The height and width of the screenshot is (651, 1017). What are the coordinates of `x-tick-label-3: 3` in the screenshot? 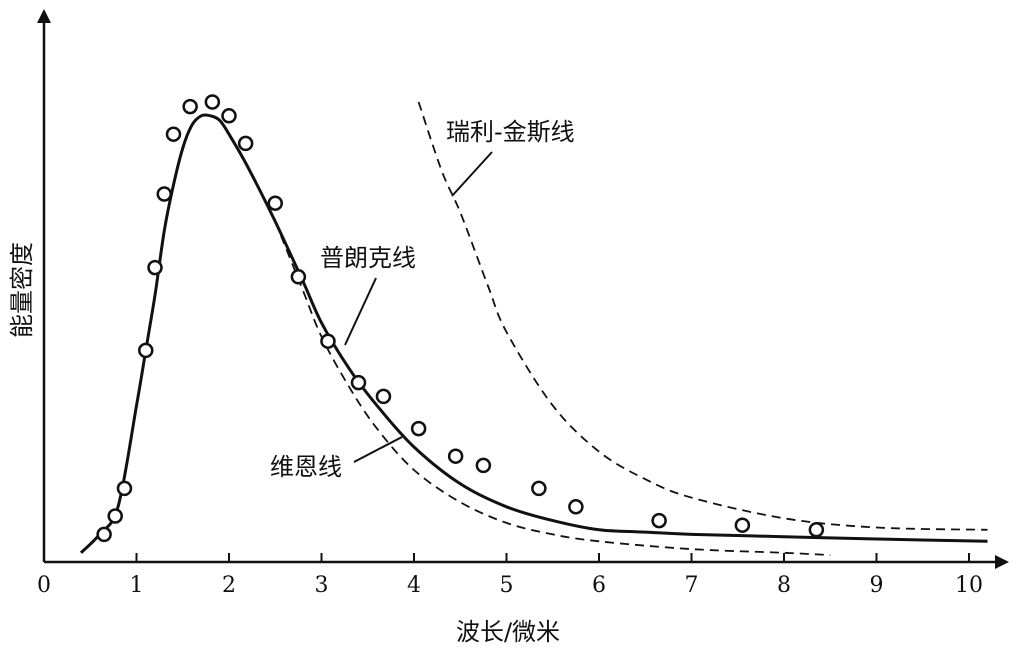 It's located at (322, 585).